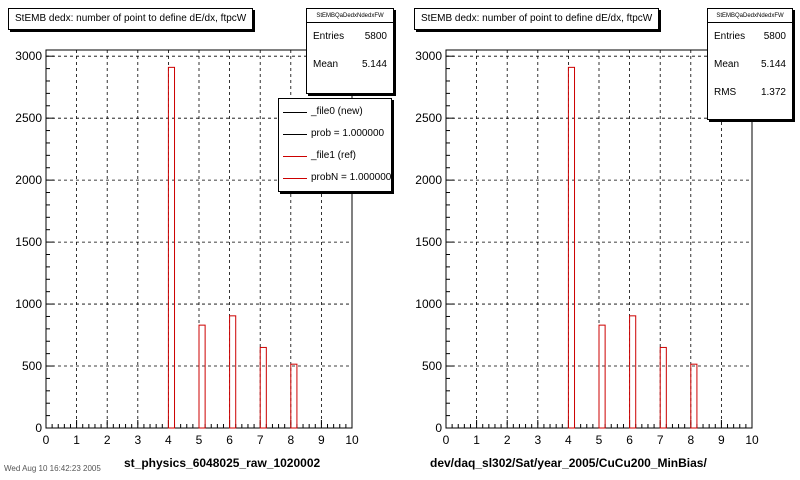 The width and height of the screenshot is (800, 480). What do you see at coordinates (222, 463) in the screenshot?
I see `left-x-axis-title: st_physics_6048025_raw_1020002` at bounding box center [222, 463].